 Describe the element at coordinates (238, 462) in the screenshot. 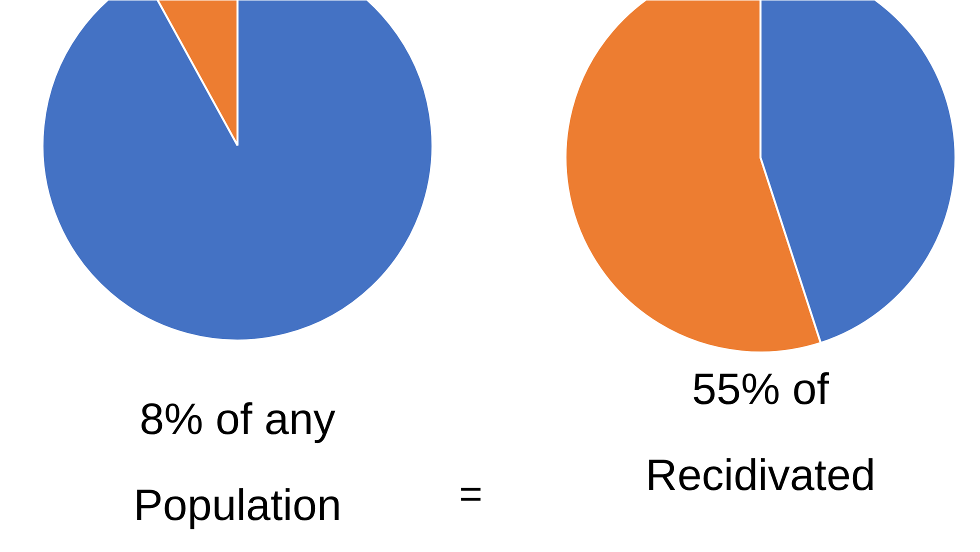

I see `text: 8% of any Population` at that location.